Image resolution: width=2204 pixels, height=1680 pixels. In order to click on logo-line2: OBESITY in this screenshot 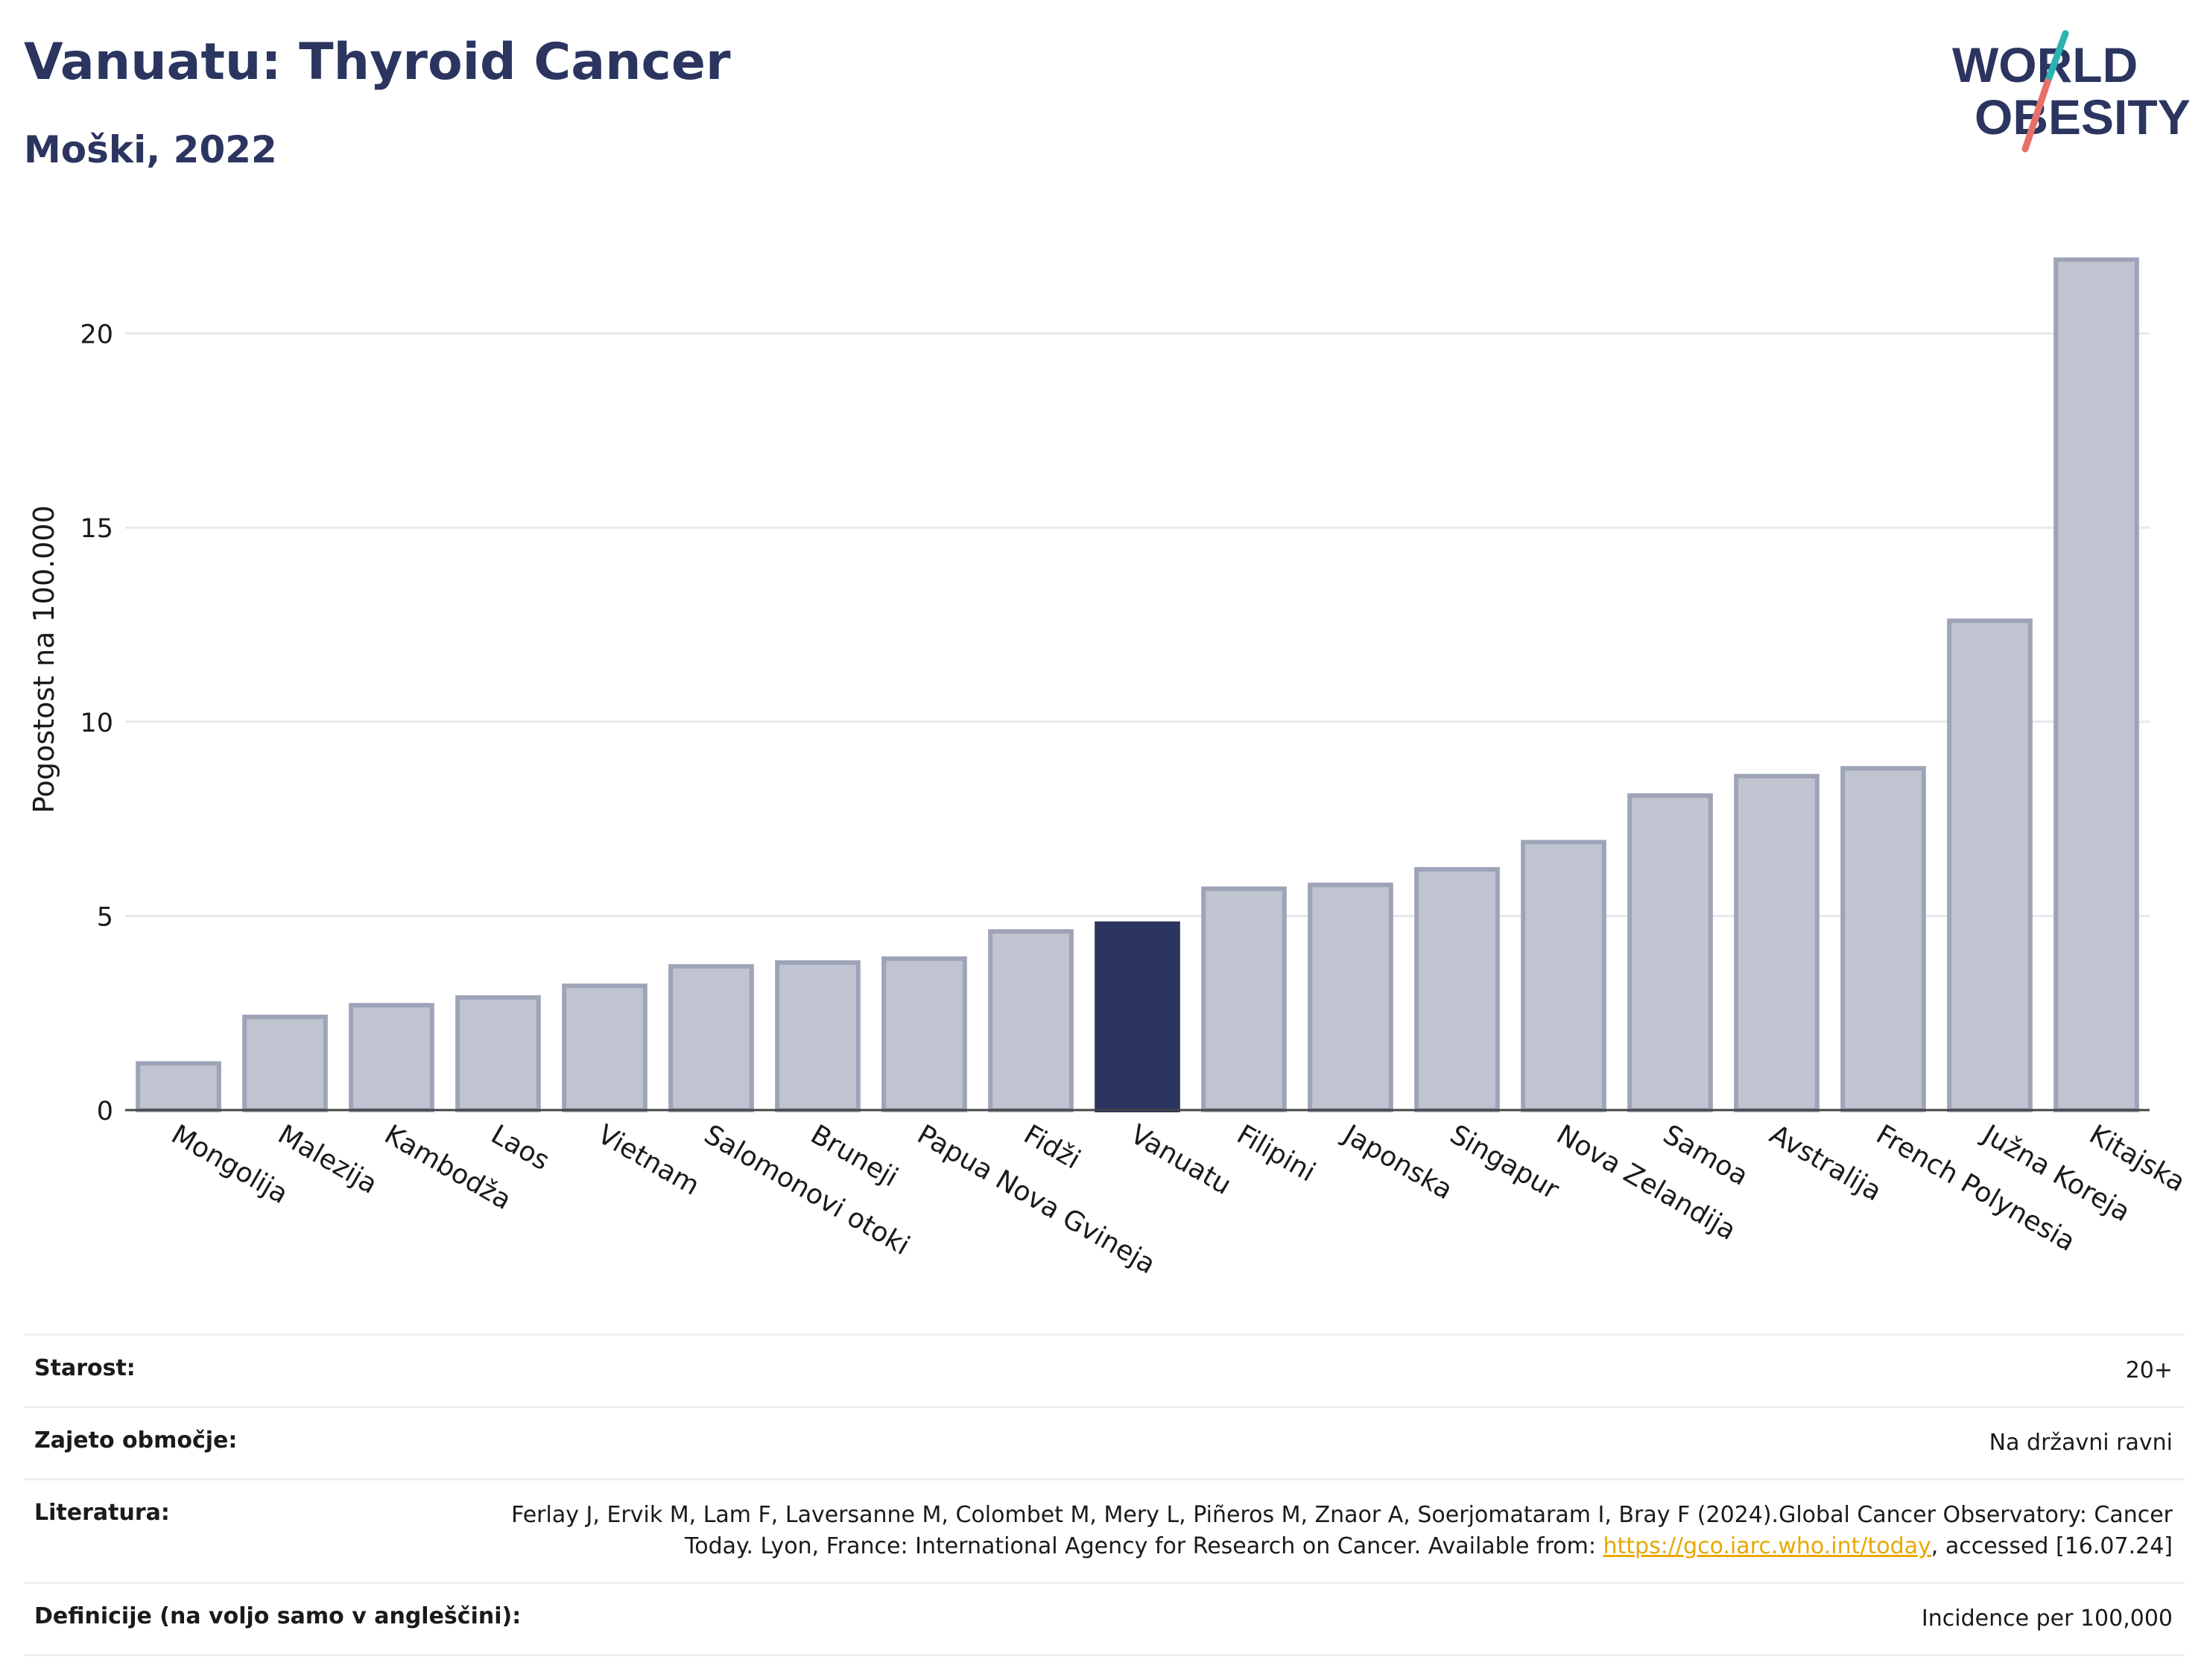, I will do `click(2083, 117)`.